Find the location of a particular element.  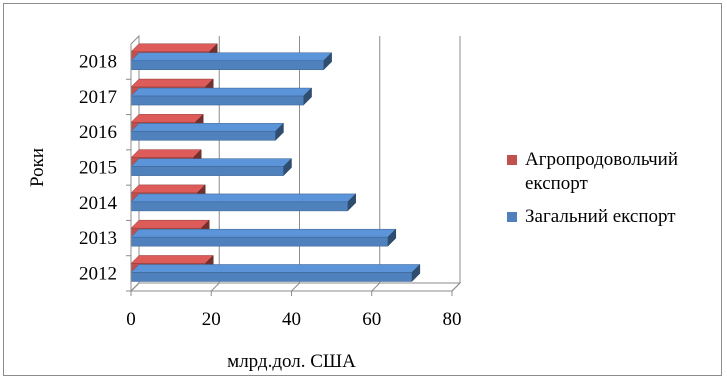

legend-item: Загальний експорт is located at coordinates (591, 216).